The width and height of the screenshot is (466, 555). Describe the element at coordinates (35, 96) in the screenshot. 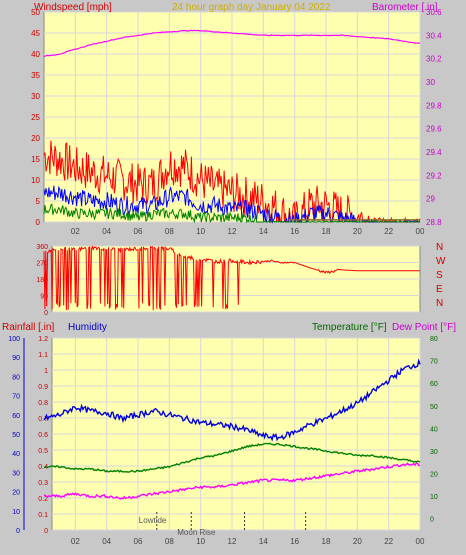

I see `wind-y-tick-label: 30` at that location.